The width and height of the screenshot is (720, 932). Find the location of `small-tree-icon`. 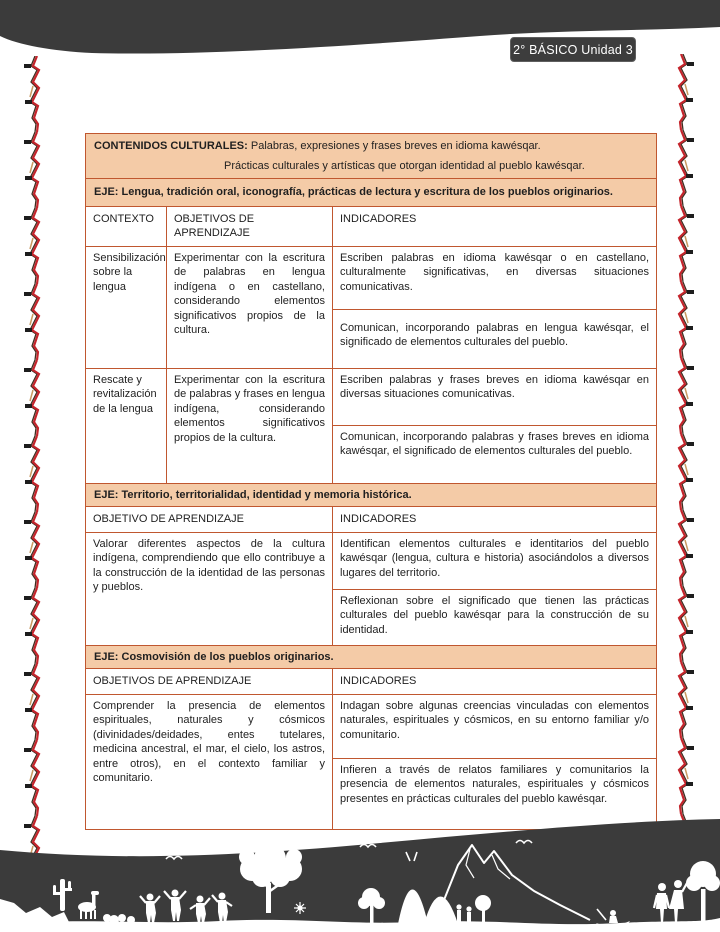

small-tree-icon is located at coordinates (371, 905).